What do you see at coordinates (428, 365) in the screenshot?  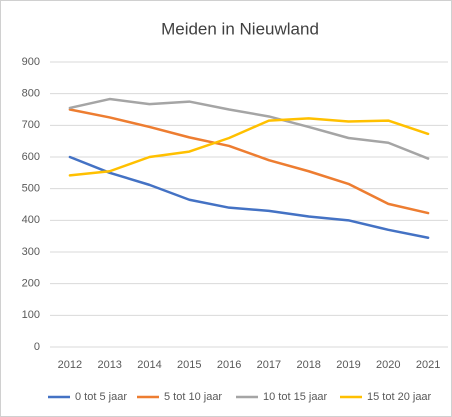 I see `x-tick-label: 2021` at bounding box center [428, 365].